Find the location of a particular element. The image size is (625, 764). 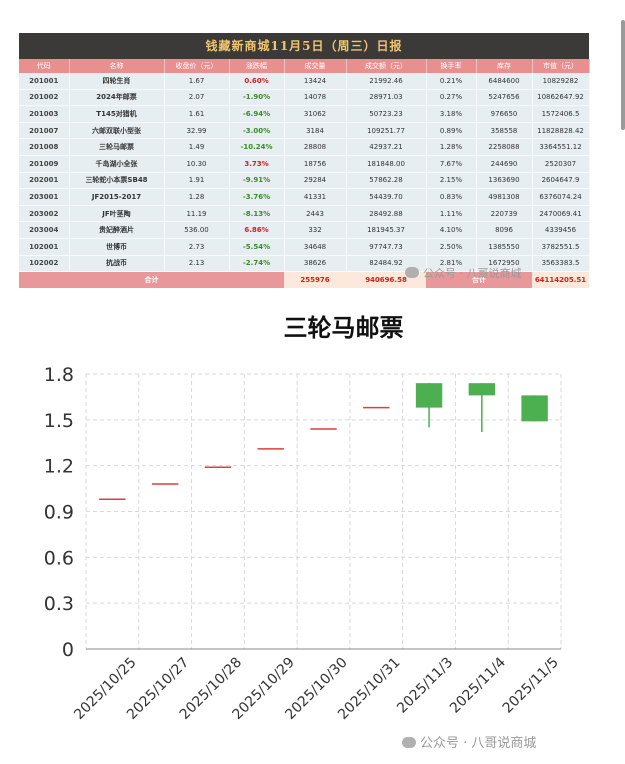

table-cell: 贵妃醉酒片 is located at coordinates (117, 230).